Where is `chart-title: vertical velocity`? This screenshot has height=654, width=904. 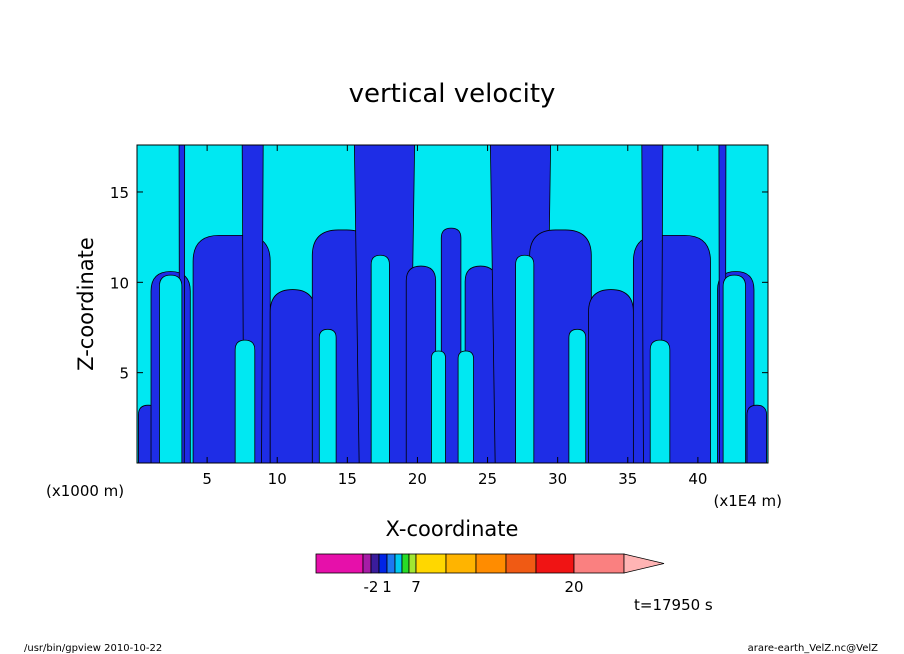
chart-title: vertical velocity is located at coordinates (452, 94).